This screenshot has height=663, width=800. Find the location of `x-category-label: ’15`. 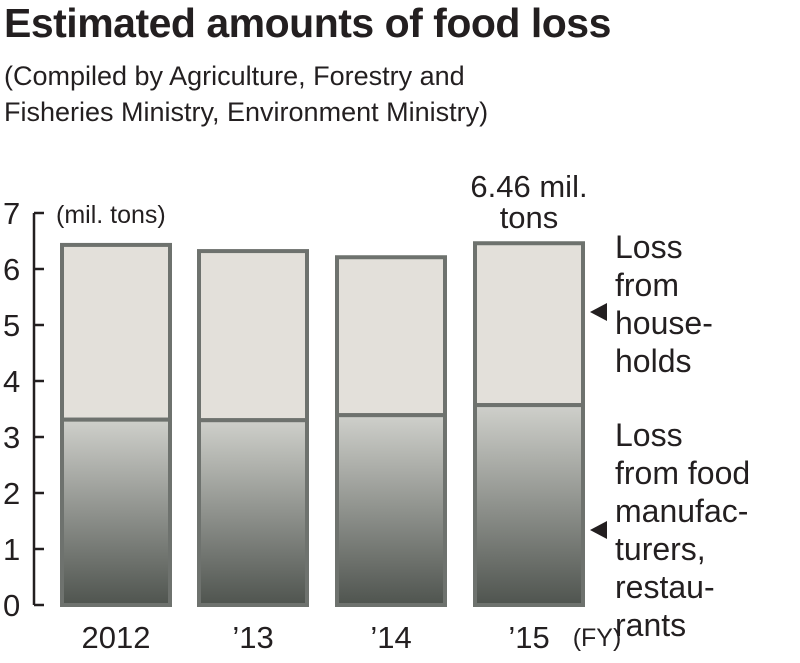

x-category-label: ’15 is located at coordinates (528, 637).